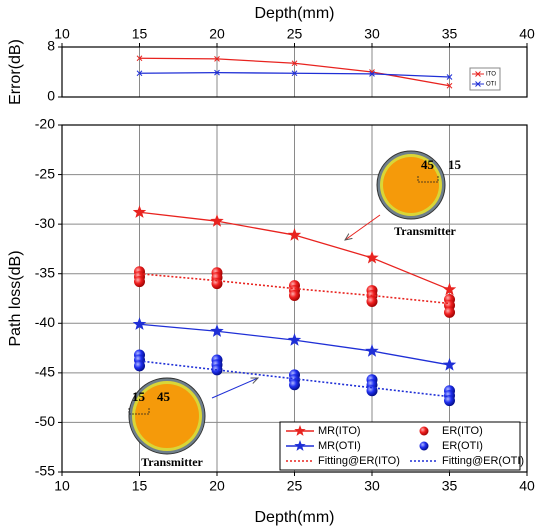  I want to click on legend-label: ITO, so click(491, 75).